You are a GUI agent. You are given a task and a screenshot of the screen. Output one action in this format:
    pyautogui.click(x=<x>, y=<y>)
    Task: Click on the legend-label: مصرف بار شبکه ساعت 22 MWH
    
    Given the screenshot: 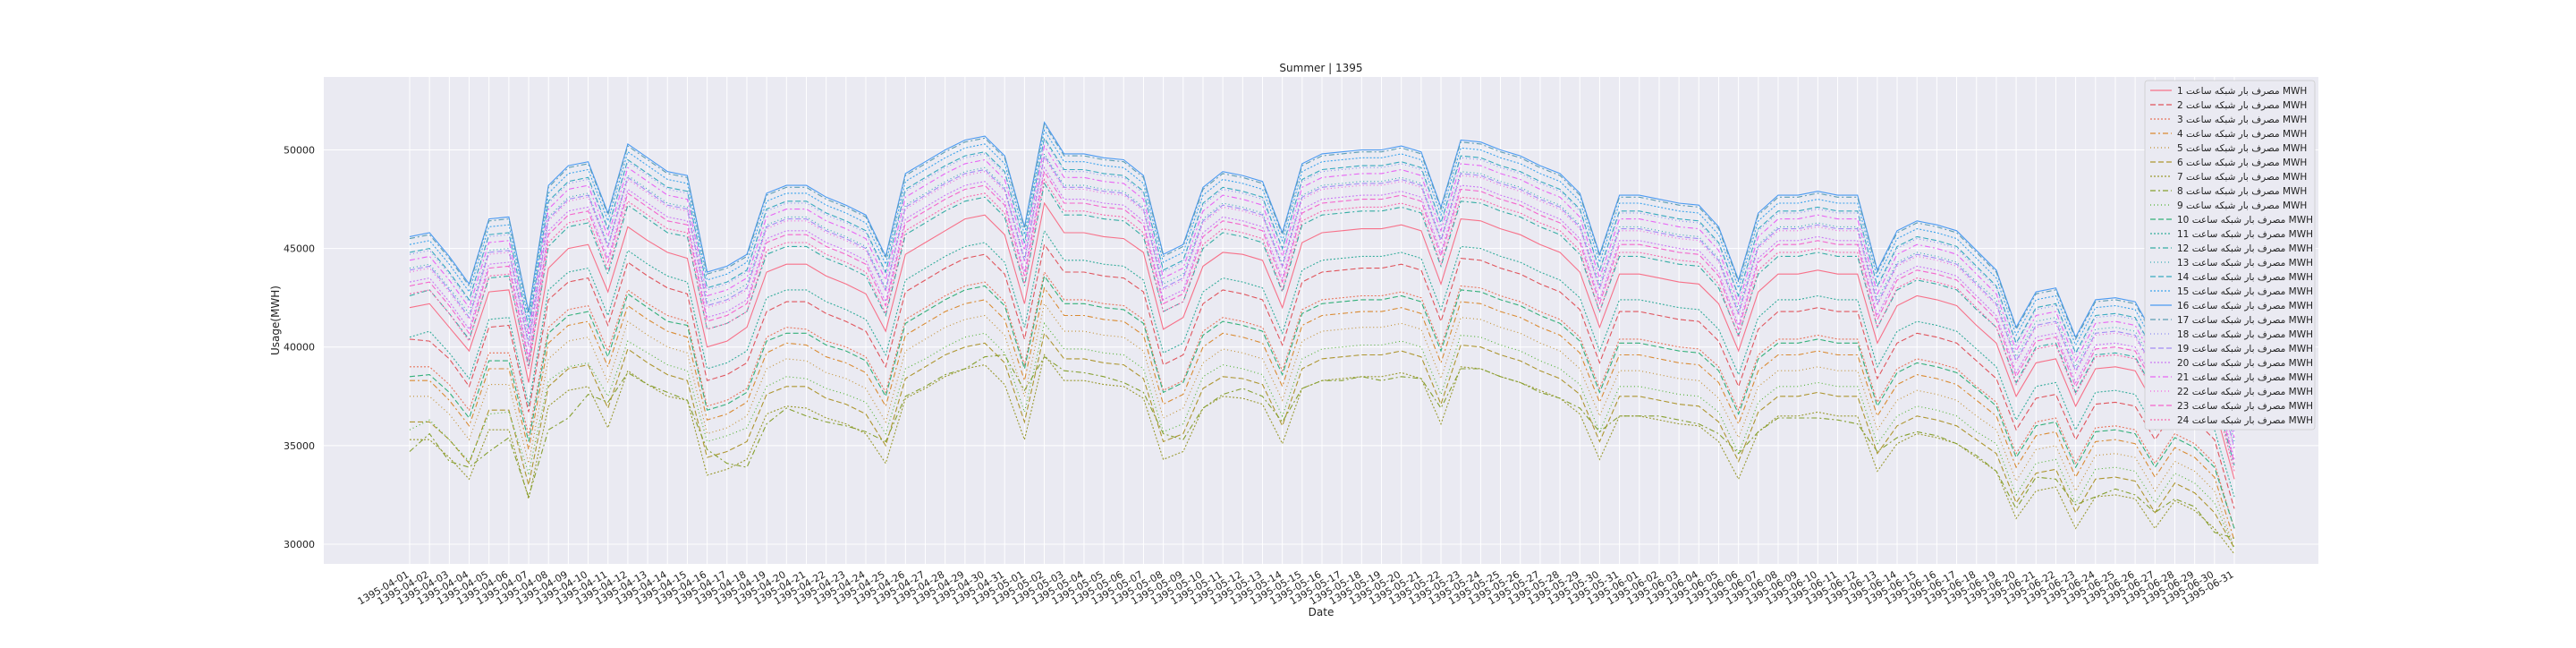 What is the action you would take?
    pyautogui.click(x=2245, y=392)
    